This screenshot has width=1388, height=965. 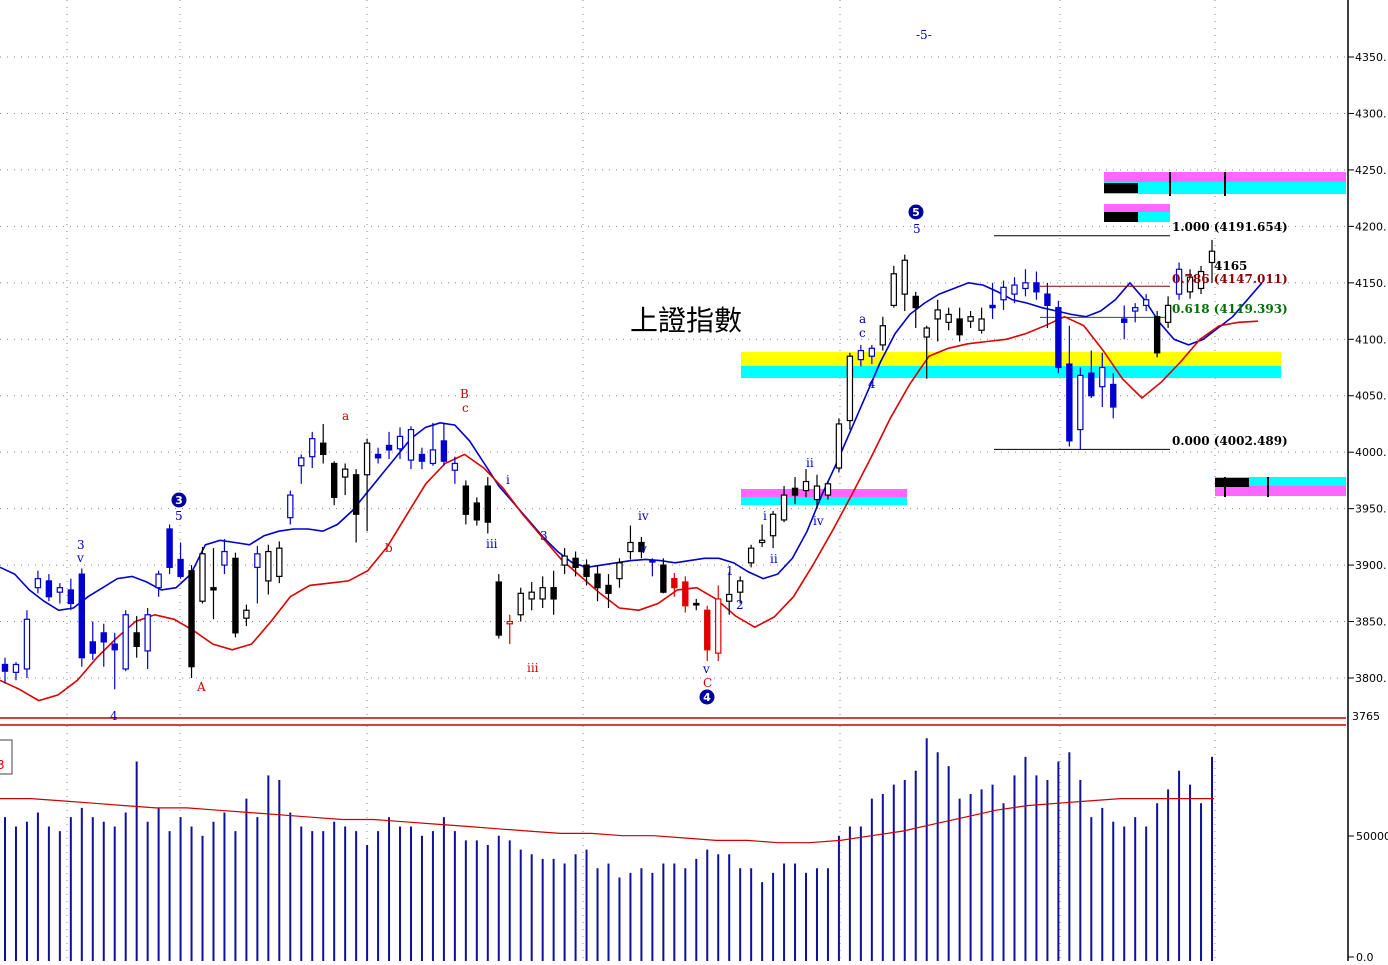 I want to click on wave-label-red: C, so click(x=707, y=683).